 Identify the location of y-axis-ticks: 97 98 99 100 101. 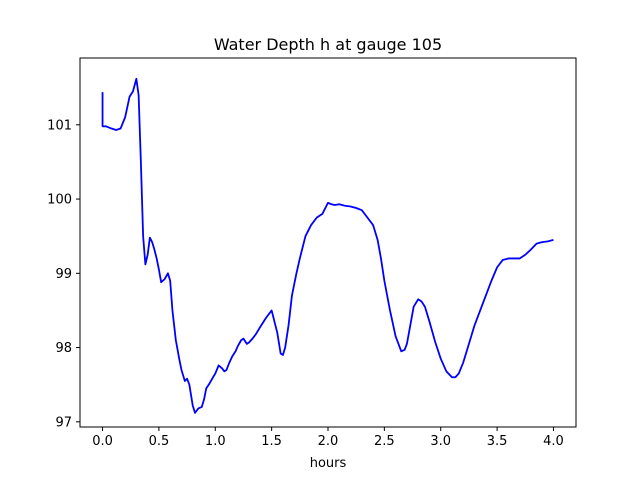
(63, 274).